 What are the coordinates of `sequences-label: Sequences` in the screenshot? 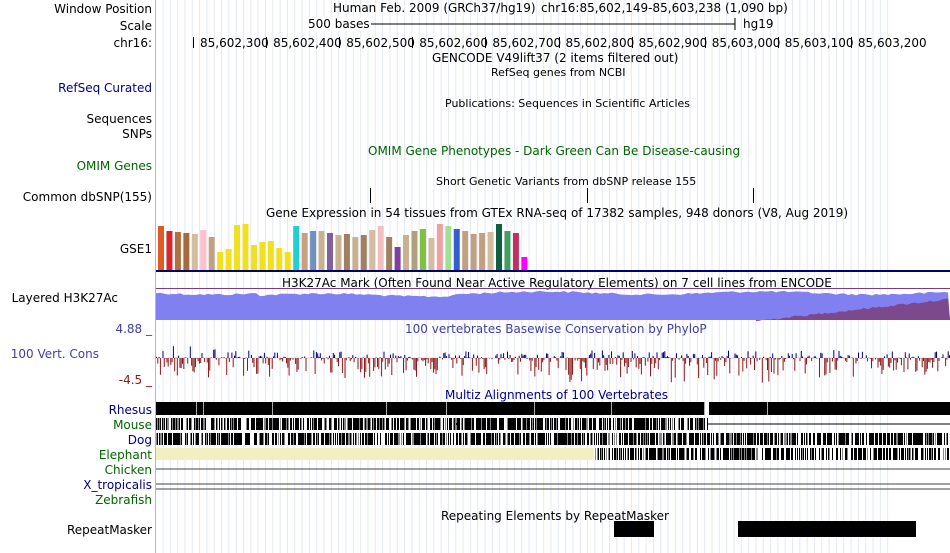 It's located at (119, 119).